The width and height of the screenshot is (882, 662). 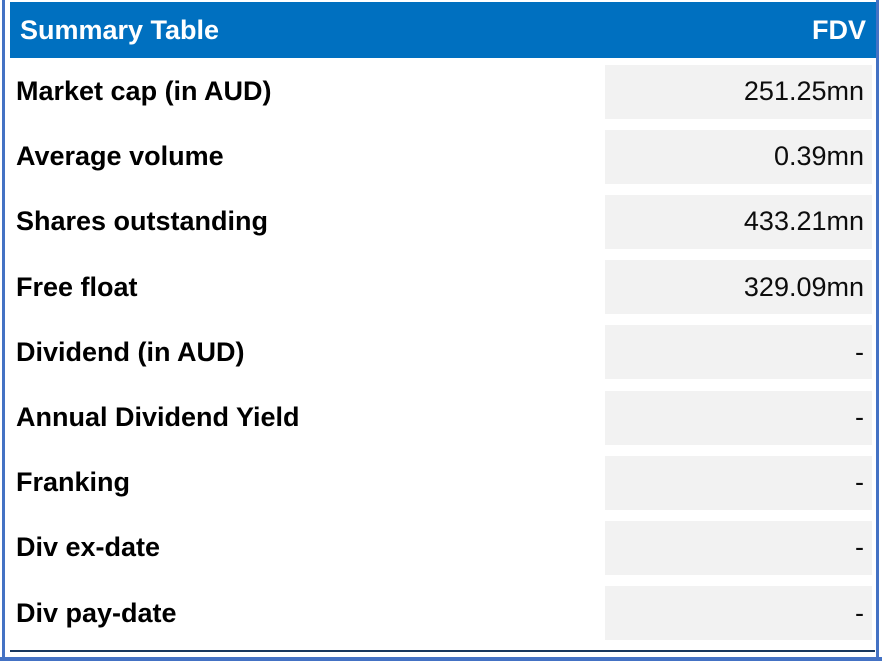 I want to click on ticker-label: FDV, so click(x=839, y=29).